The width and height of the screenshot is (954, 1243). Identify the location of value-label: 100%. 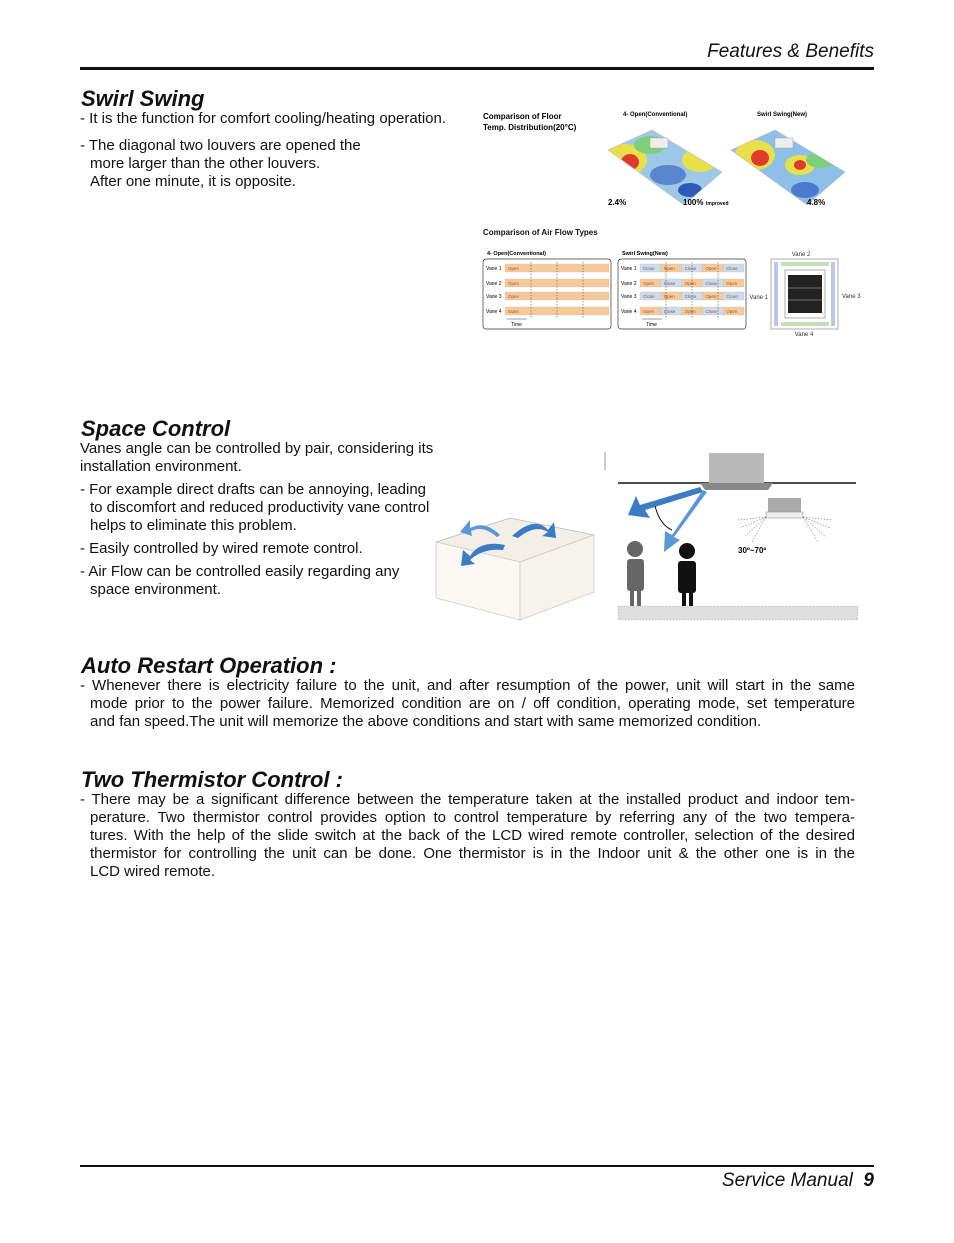
(693, 202).